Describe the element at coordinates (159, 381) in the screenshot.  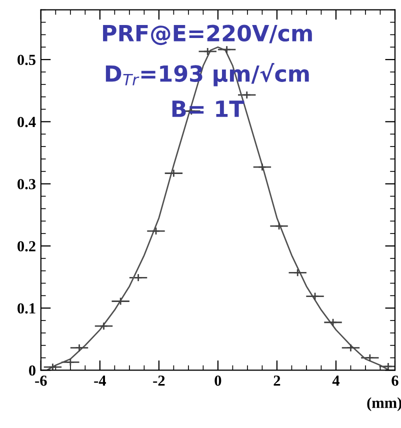
I see `x-tick-label: -2` at that location.